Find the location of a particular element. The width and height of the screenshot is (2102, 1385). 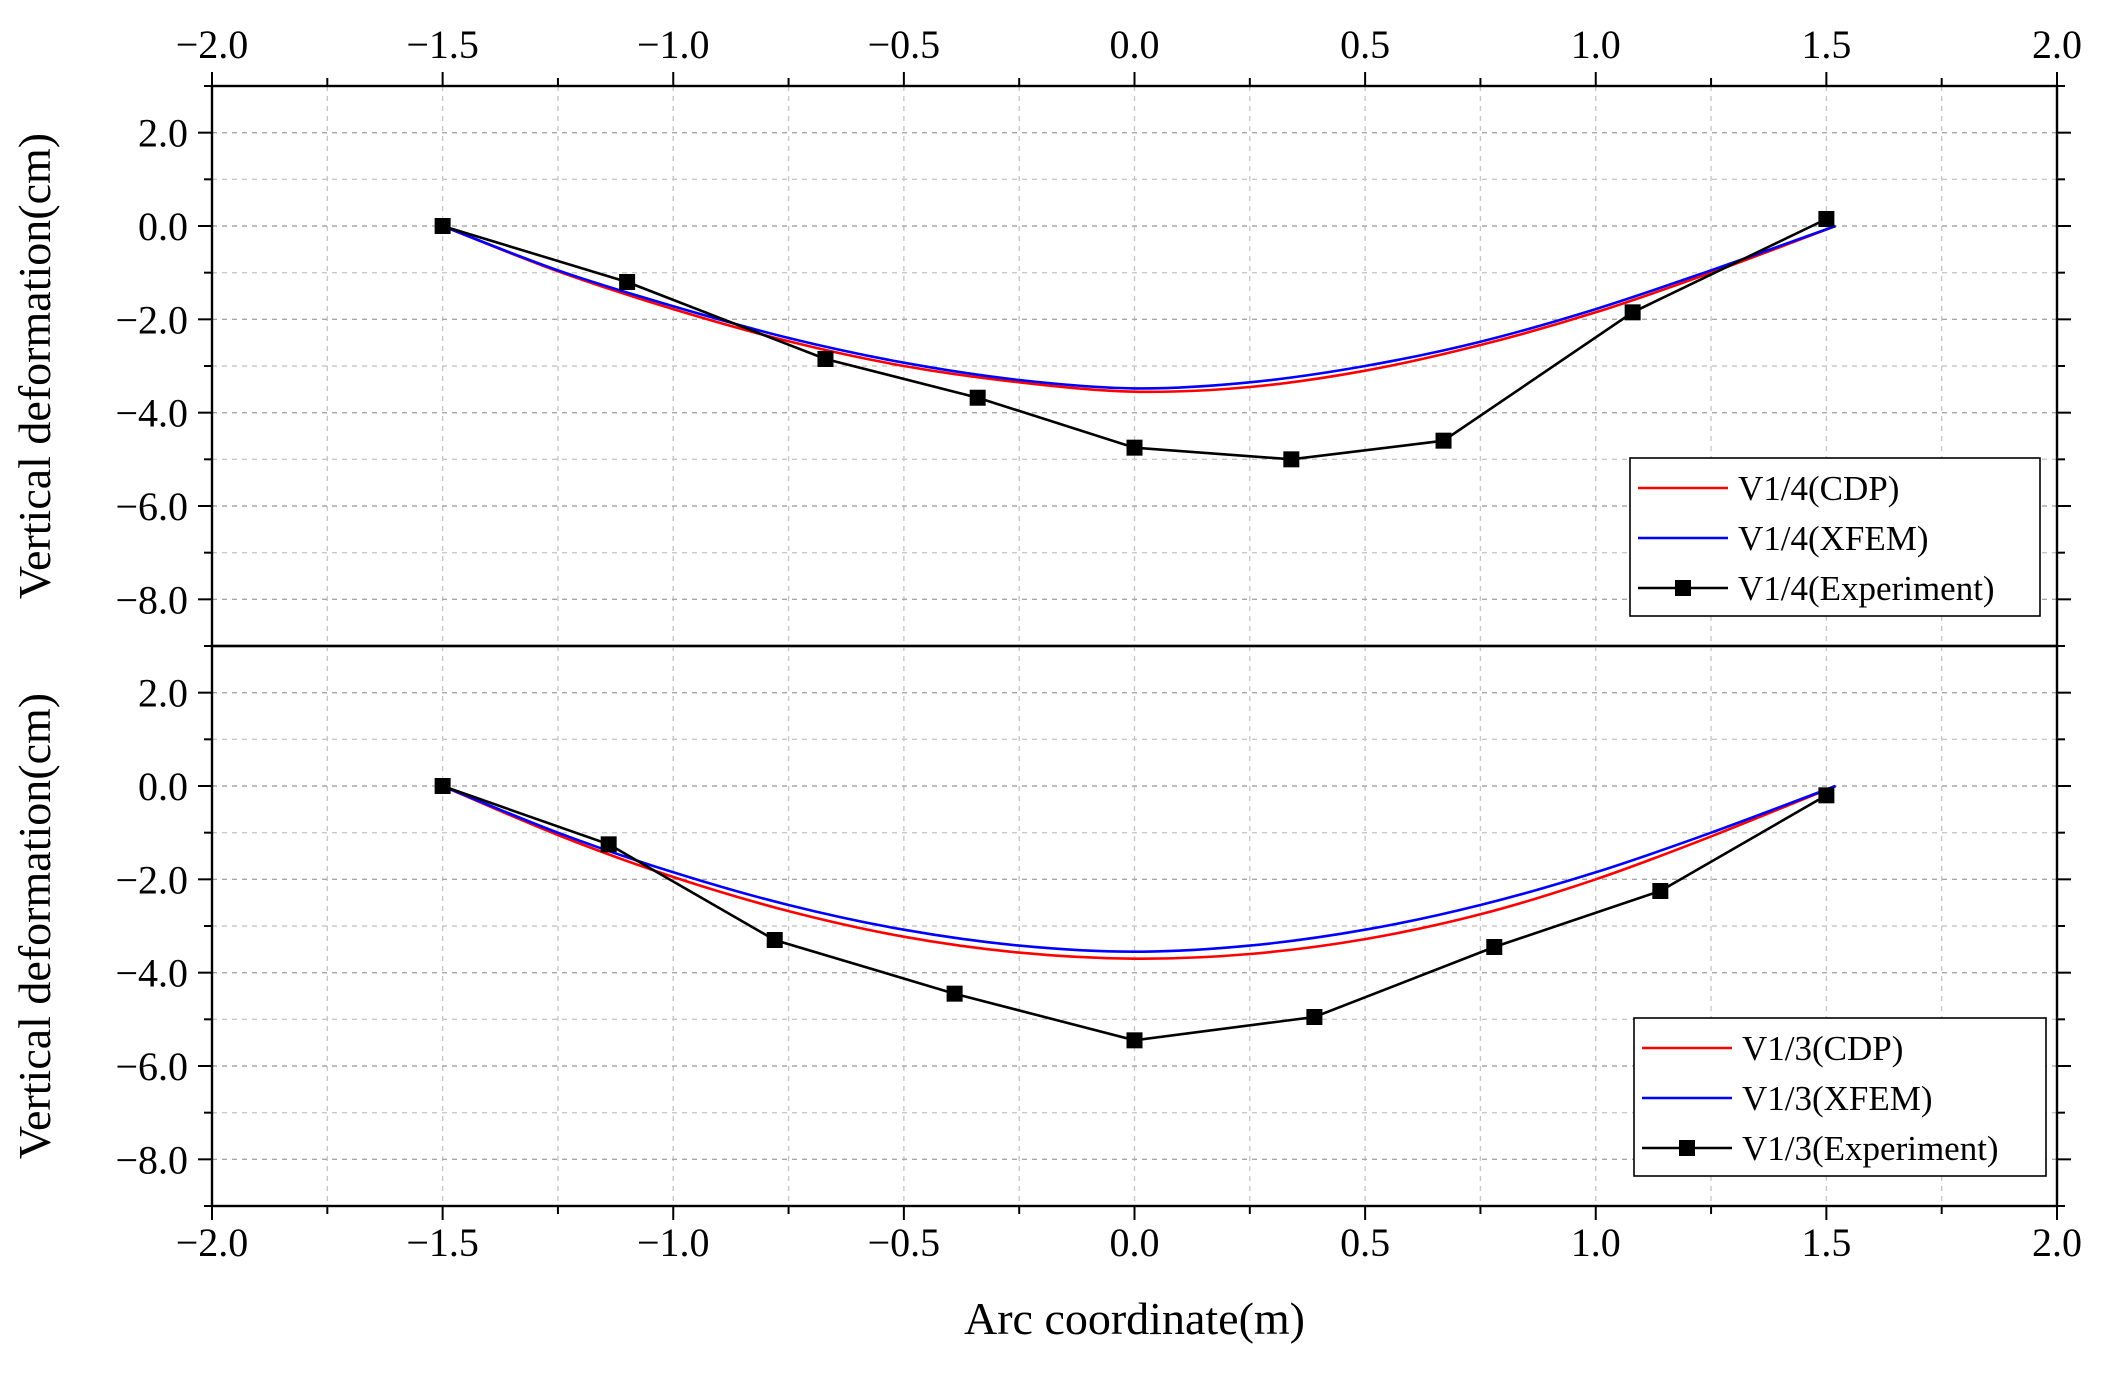

x-tick-label-top: 0.0 is located at coordinates (1135, 44).